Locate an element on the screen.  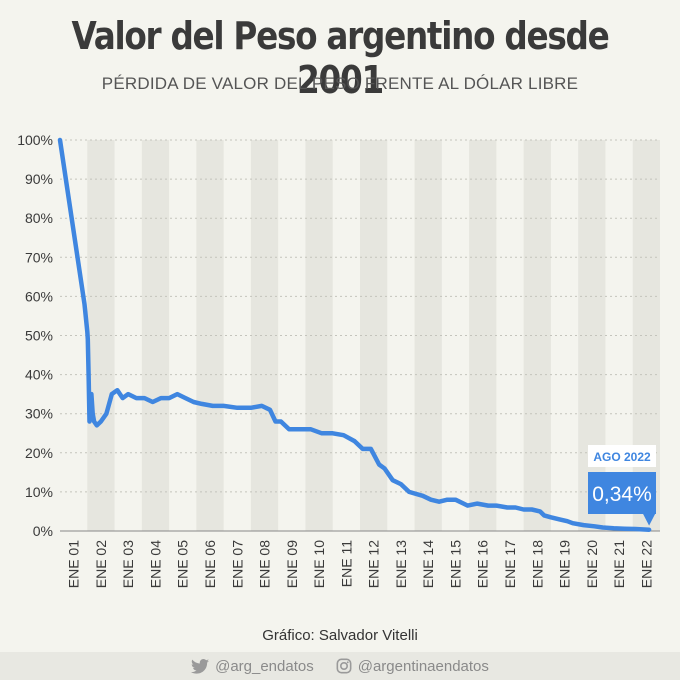
footer-bar: @arg_endatos @argentinaendatos is located at coordinates (340, 666).